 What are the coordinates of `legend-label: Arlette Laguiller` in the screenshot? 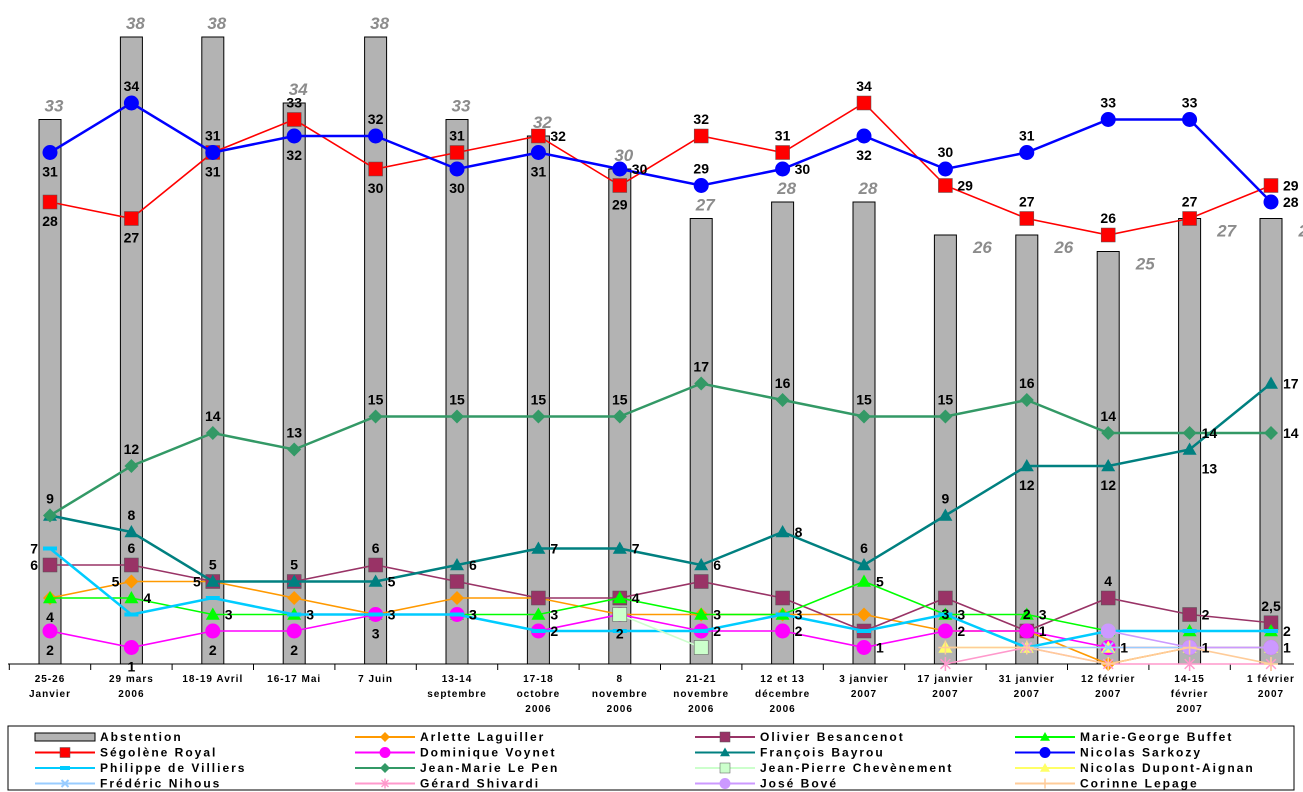 It's located at (482, 737).